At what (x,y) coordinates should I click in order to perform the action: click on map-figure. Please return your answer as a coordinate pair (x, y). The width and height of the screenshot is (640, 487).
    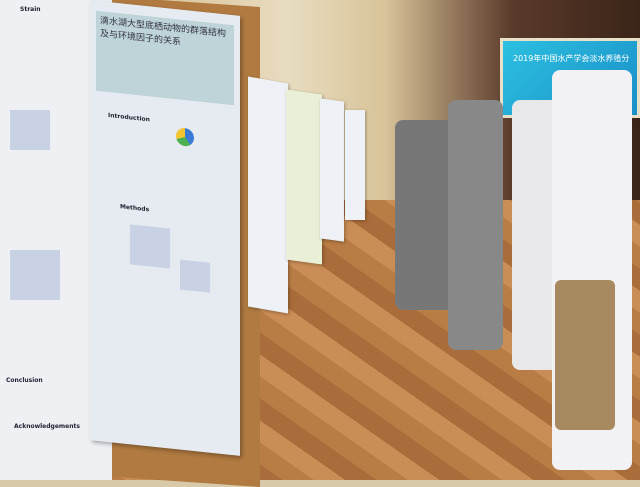
    Looking at the image, I should click on (150, 246).